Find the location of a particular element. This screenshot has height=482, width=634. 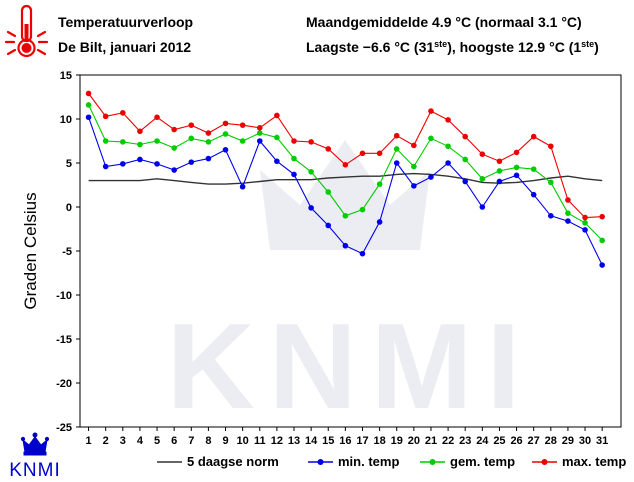

y-tick-label: 0 is located at coordinates (69, 208).